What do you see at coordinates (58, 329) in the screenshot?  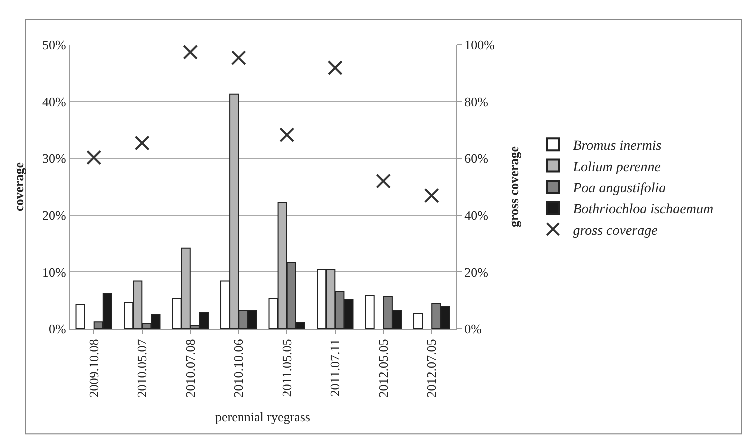 I see `y-tick-label: 0%` at bounding box center [58, 329].